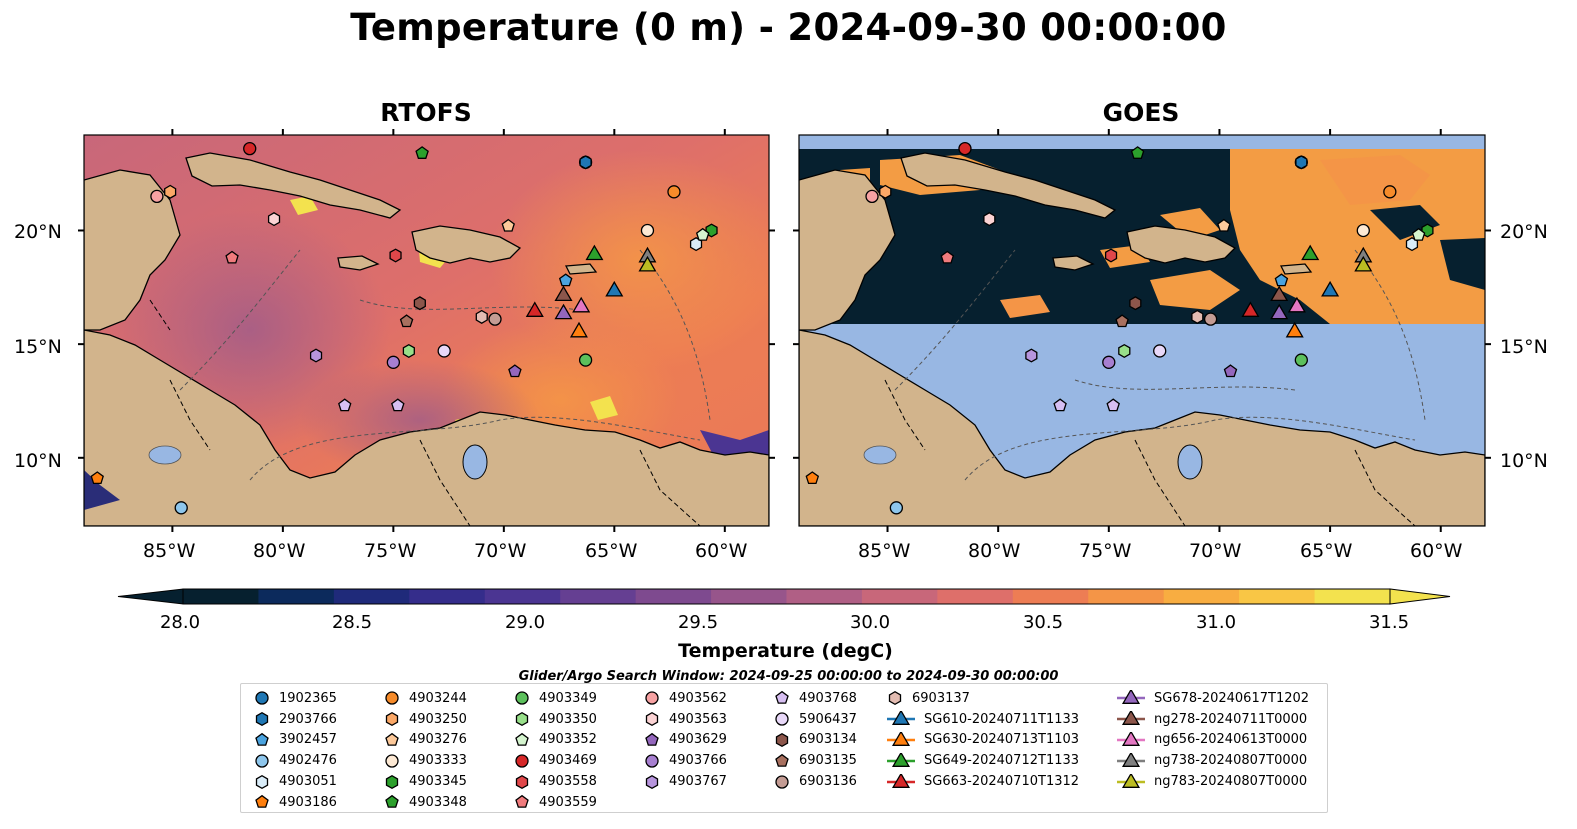  I want to click on colorbar-tick-label: 30.5, so click(1043, 622).